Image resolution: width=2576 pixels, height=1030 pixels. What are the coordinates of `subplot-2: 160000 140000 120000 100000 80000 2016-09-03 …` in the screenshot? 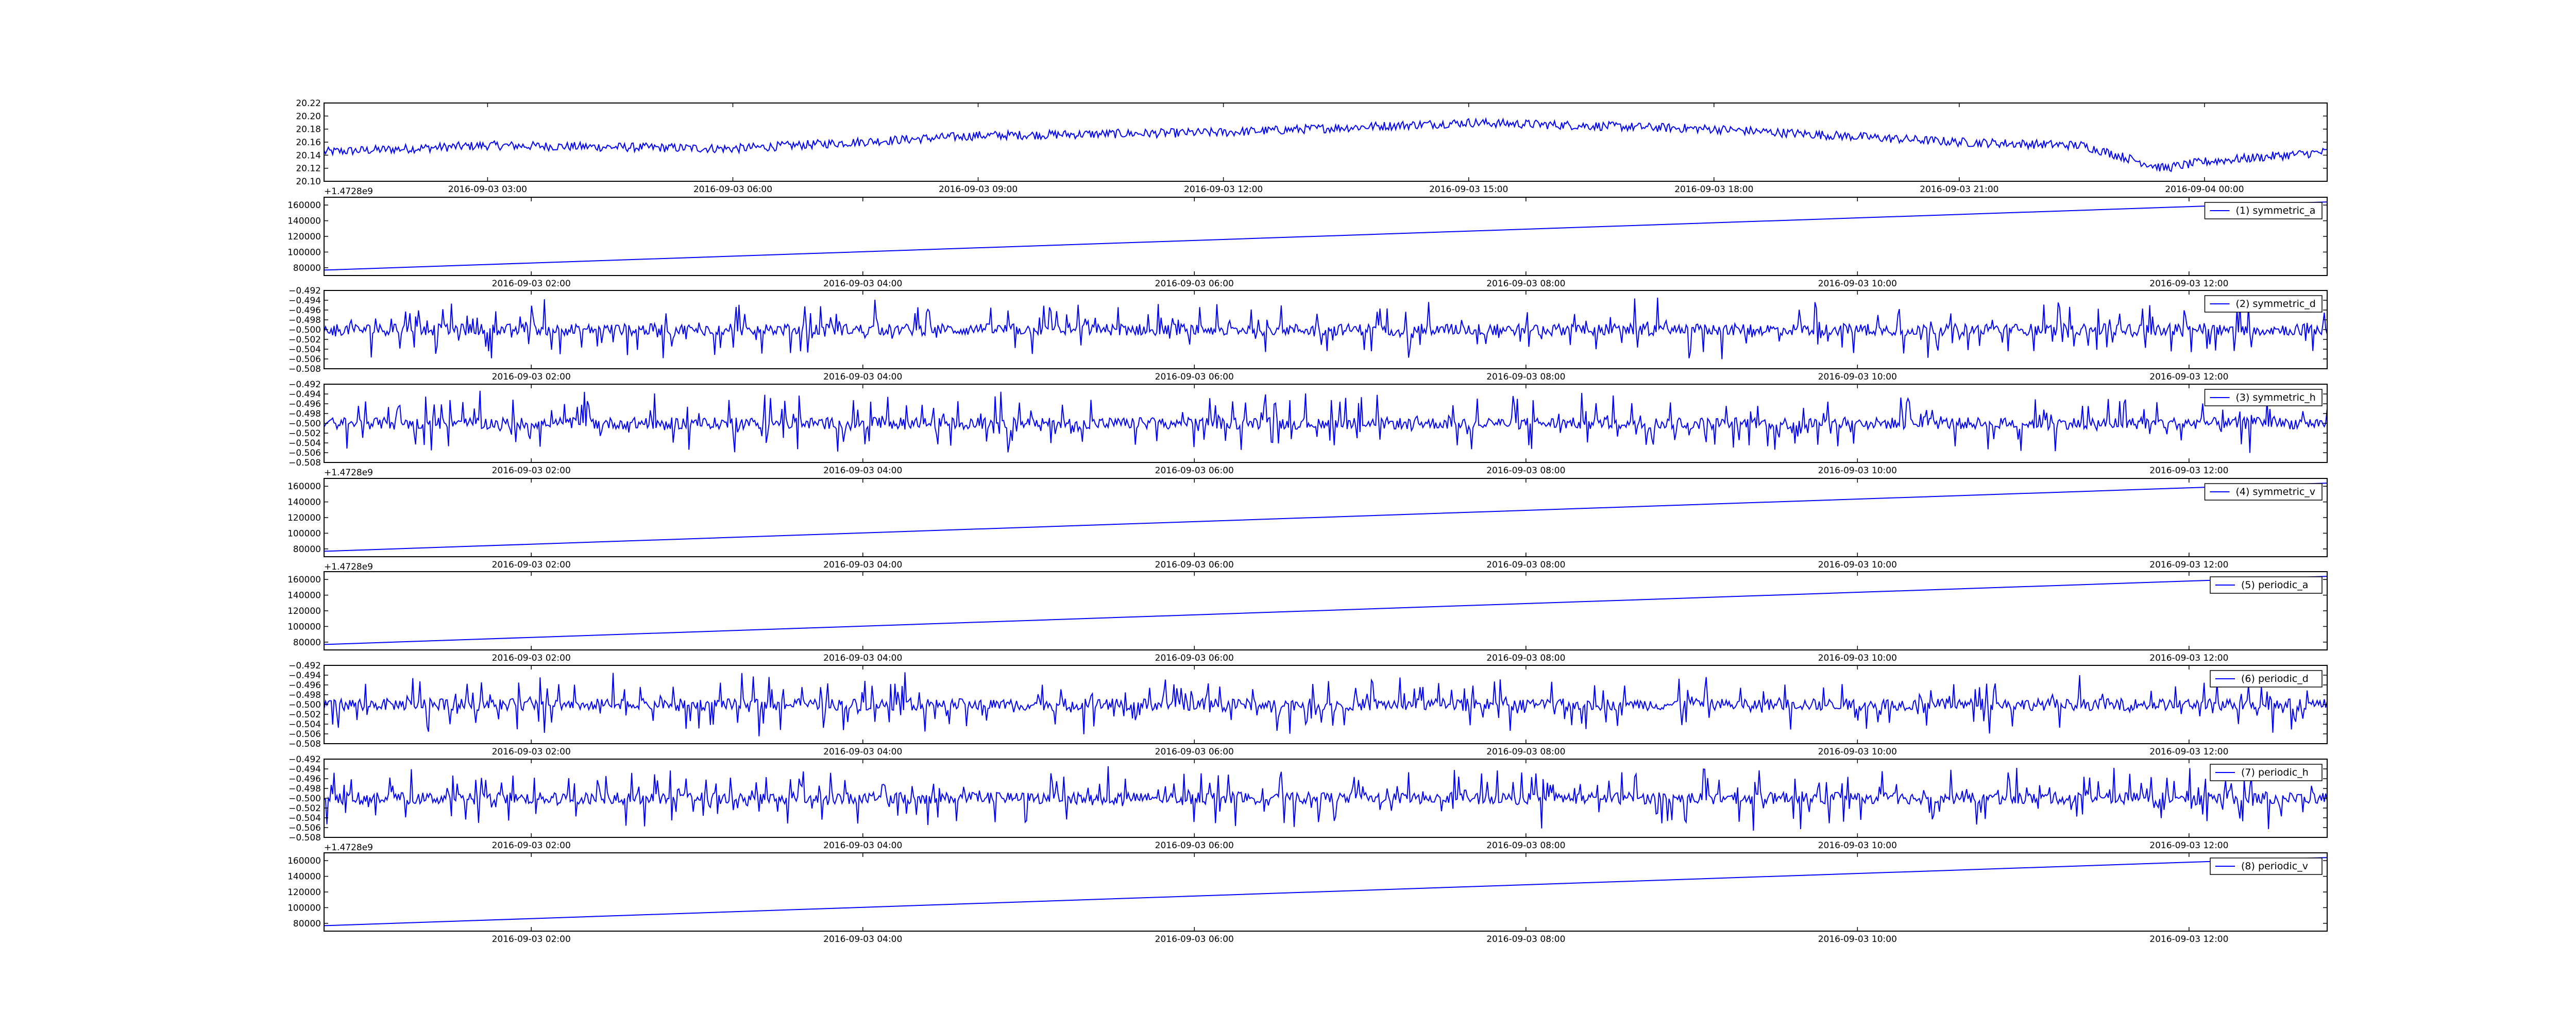 It's located at (1307, 243).